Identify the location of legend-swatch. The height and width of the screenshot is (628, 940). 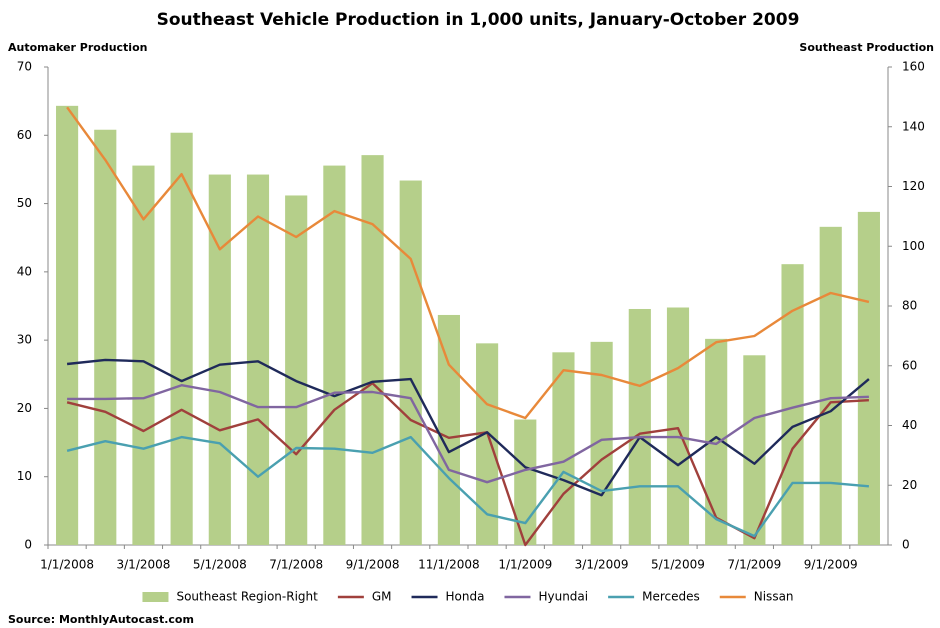
(155, 597).